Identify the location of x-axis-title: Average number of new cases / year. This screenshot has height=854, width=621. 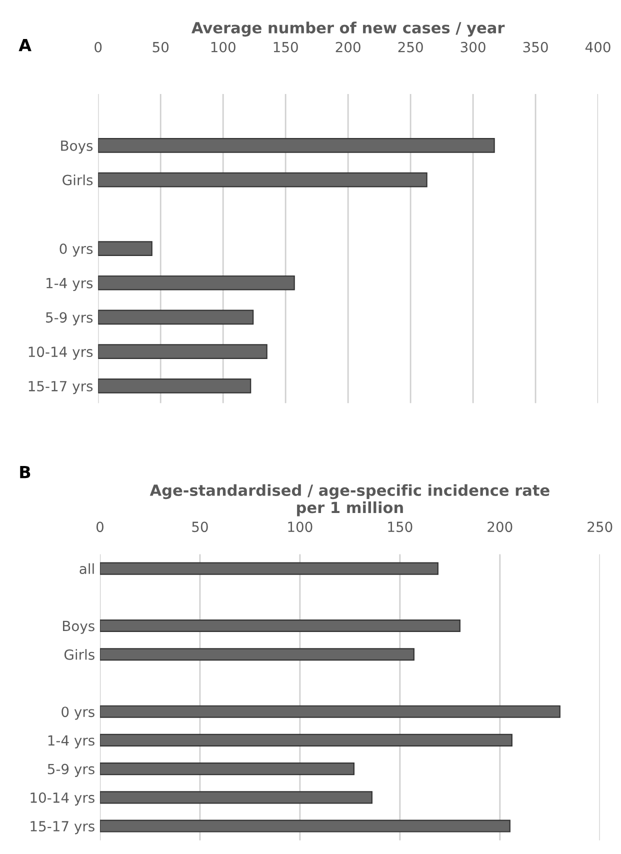
(348, 29).